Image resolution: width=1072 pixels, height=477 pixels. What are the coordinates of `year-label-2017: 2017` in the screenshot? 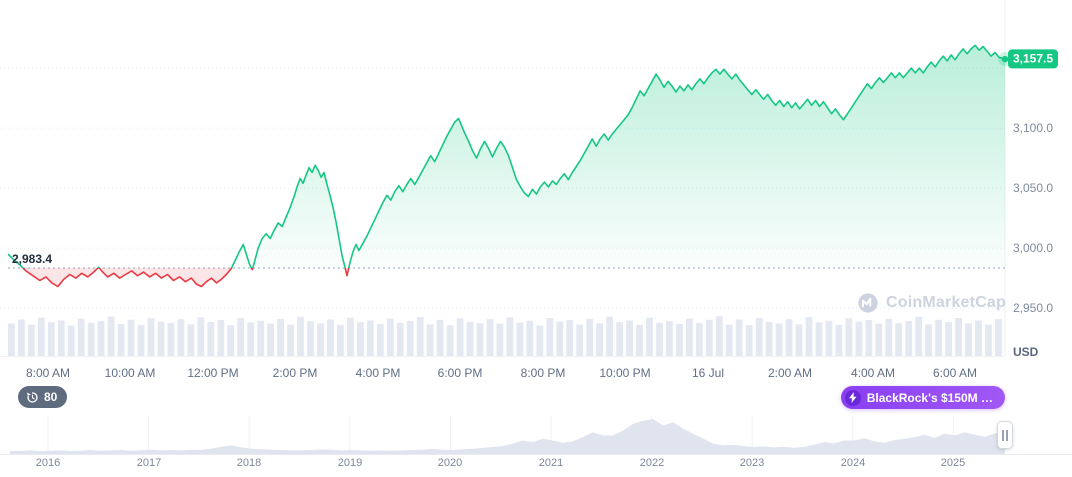 It's located at (149, 463).